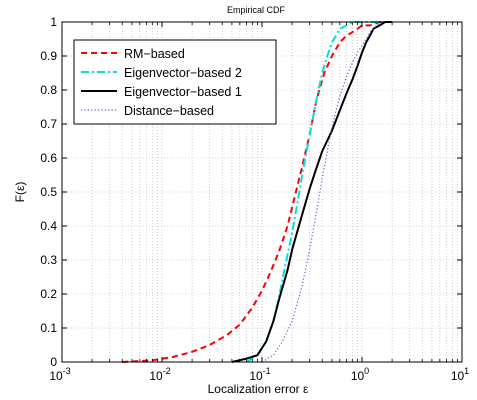 The width and height of the screenshot is (477, 400). What do you see at coordinates (59, 374) in the screenshot?
I see `x-tick-label: 10⁻³` at bounding box center [59, 374].